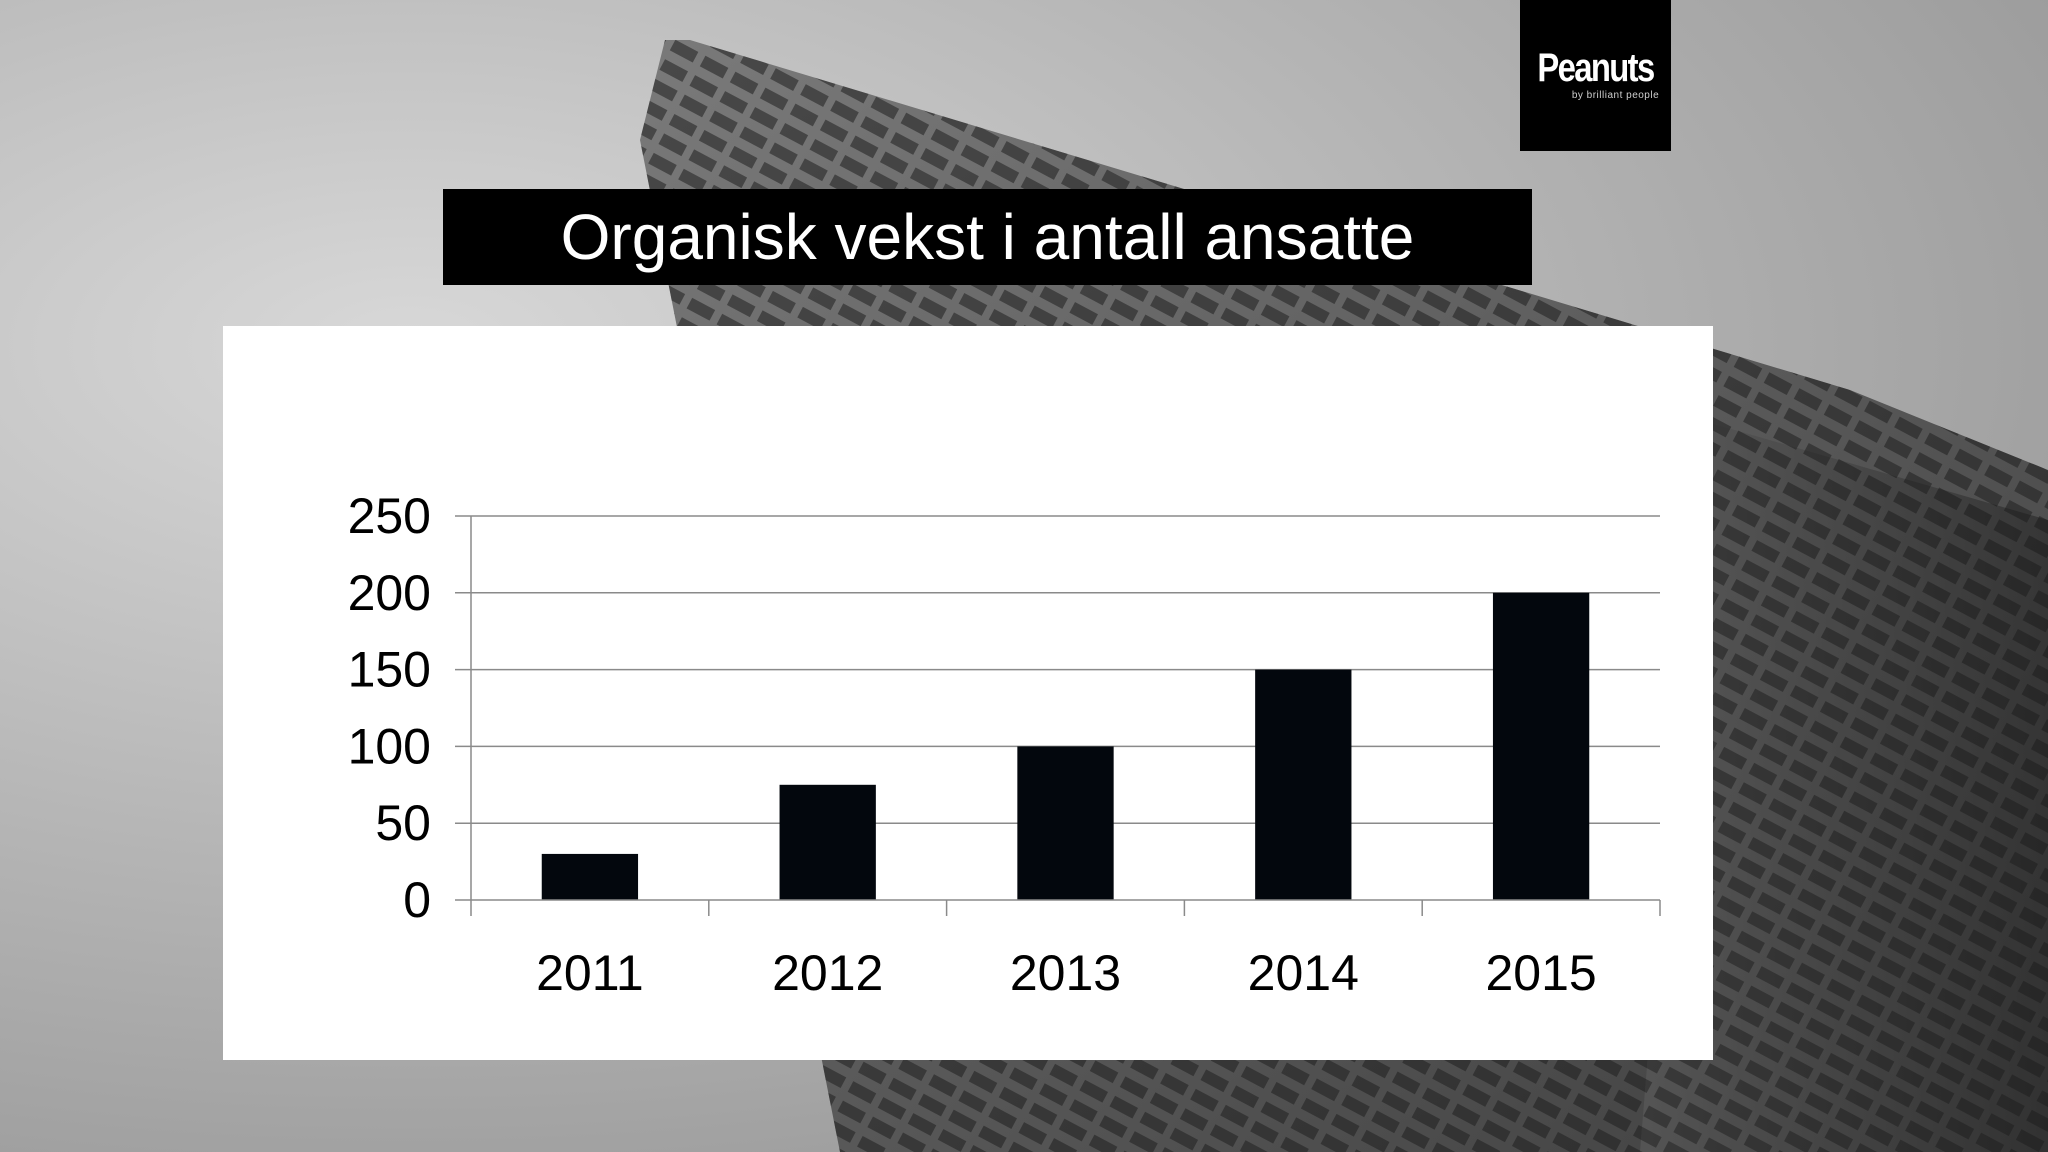  I want to click on slide-title-bar: Organisk vekst i antall ansatte, so click(987, 237).